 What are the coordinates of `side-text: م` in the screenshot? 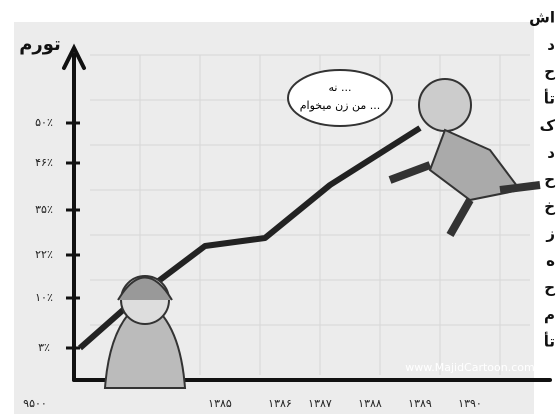 It's located at (549, 315).